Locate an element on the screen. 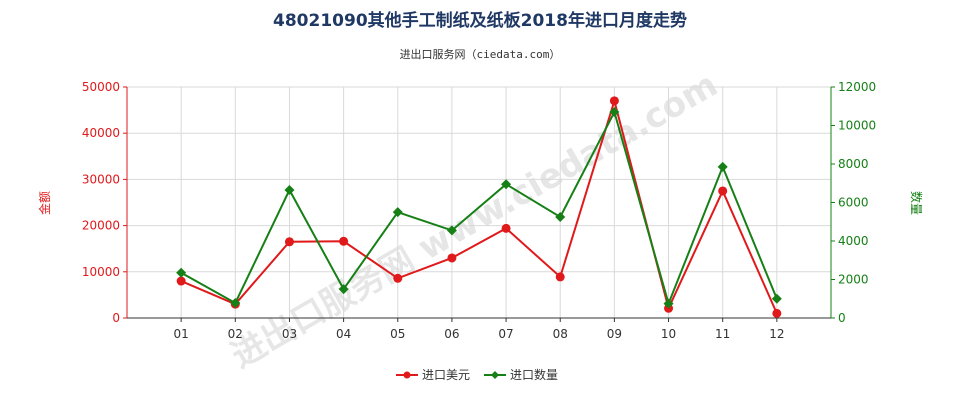 This screenshot has height=400, width=960. x-tick-label: 05 is located at coordinates (397, 334).